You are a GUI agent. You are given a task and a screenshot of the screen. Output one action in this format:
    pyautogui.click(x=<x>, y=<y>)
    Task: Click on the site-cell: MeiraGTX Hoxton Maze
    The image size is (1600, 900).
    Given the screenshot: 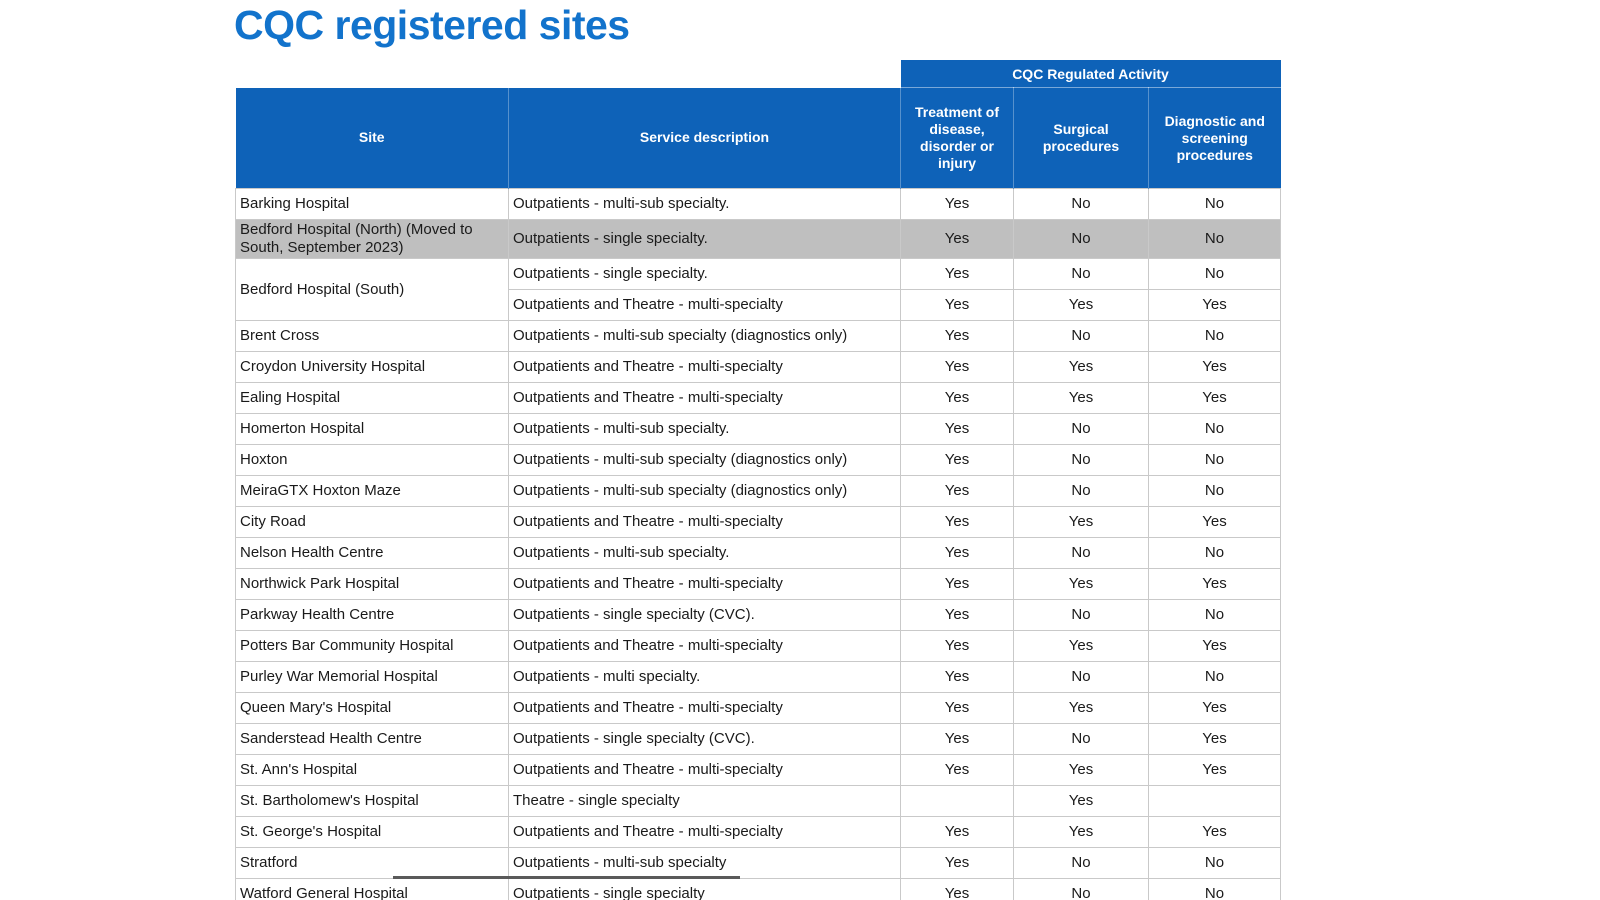 What is the action you would take?
    pyautogui.click(x=372, y=491)
    